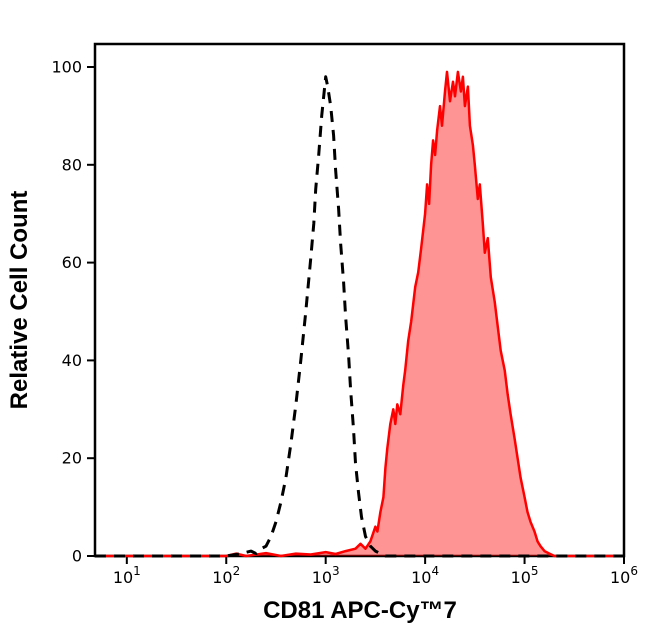 Image resolution: width=646 pixels, height=641 pixels. What do you see at coordinates (72, 458) in the screenshot?
I see `y-tick-label: 20` at bounding box center [72, 458].